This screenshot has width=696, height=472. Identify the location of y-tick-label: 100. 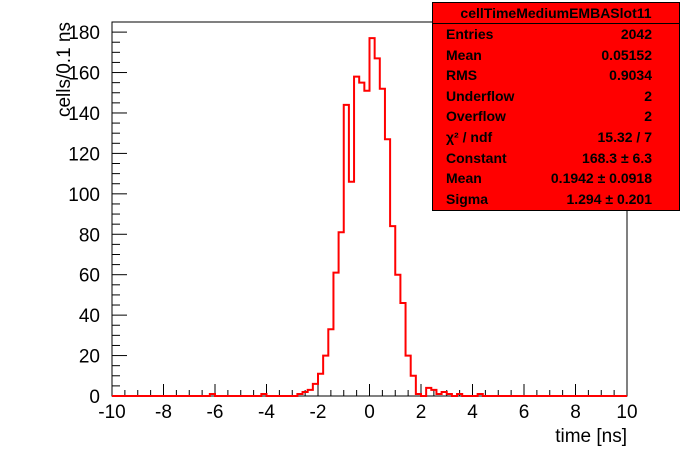
(84, 195).